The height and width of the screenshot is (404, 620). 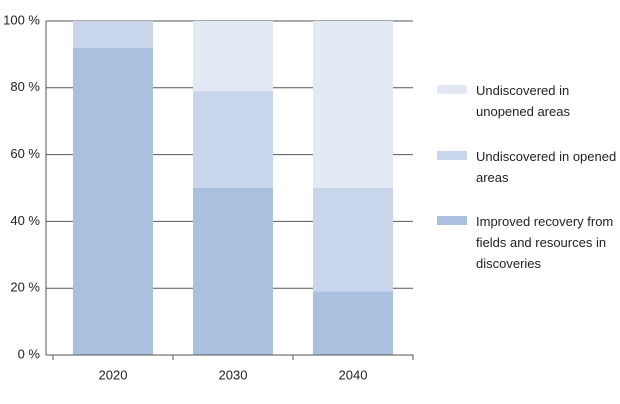 What do you see at coordinates (25, 287) in the screenshot?
I see `y-tick-label: 20 %` at bounding box center [25, 287].